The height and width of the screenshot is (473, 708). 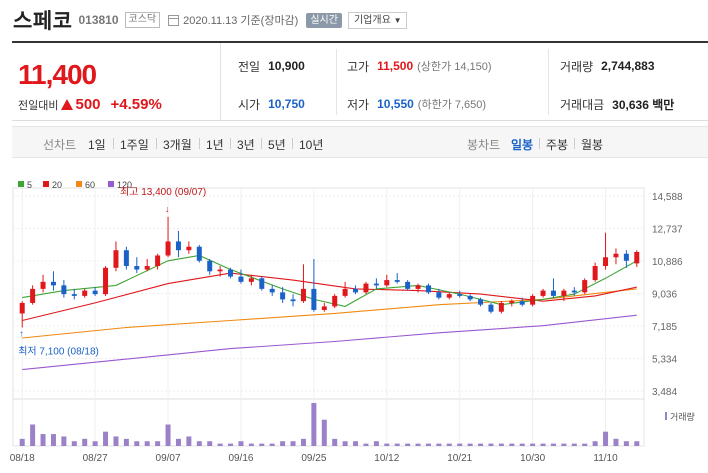 I want to click on change-amount: 500, so click(x=88, y=104).